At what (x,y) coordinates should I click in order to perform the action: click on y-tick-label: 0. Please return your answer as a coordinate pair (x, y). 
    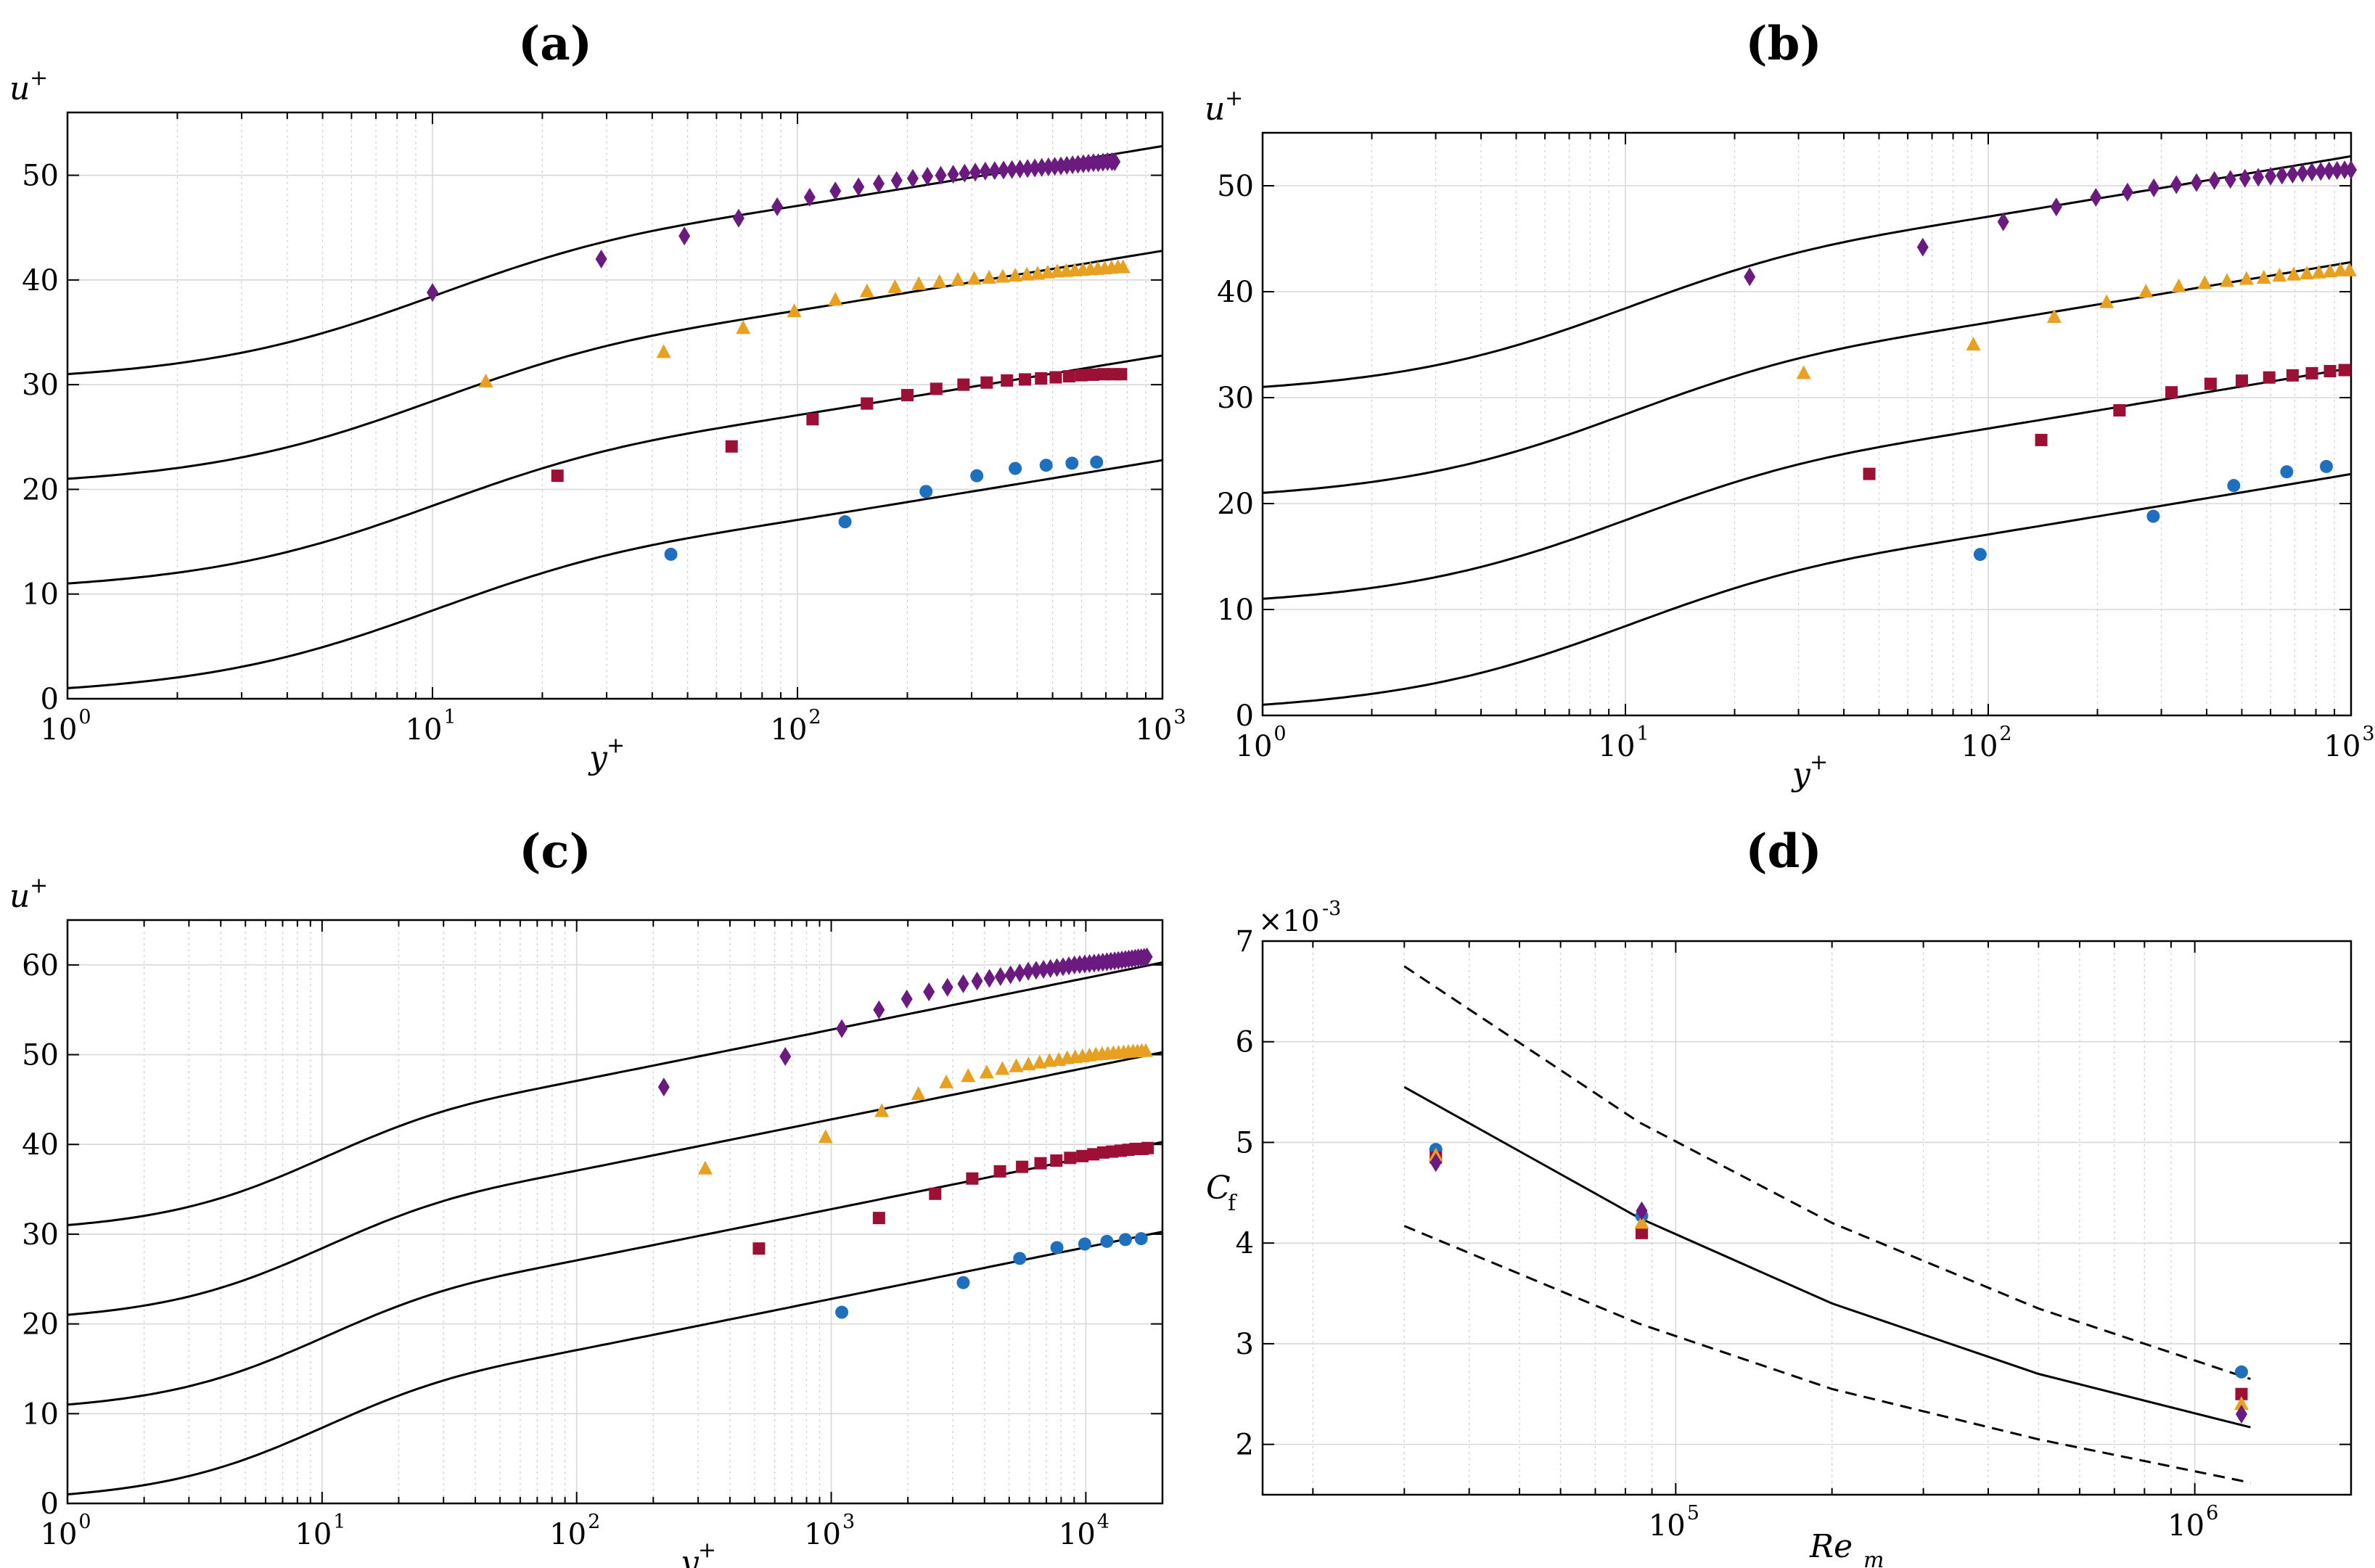
    Looking at the image, I should click on (1245, 716).